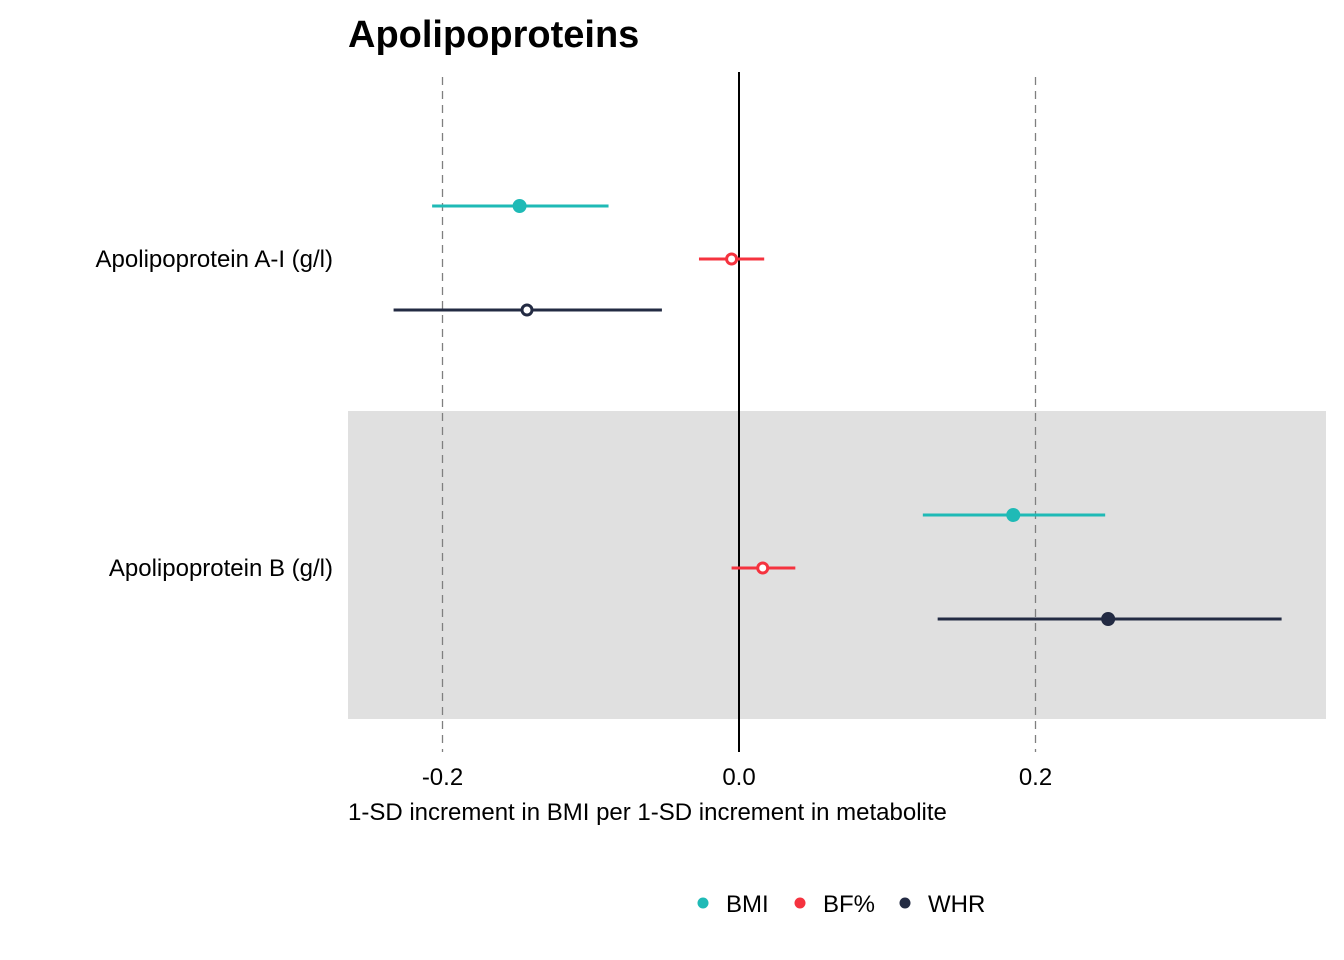  What do you see at coordinates (493, 35) in the screenshot?
I see `chart-title: Apolipoproteins` at bounding box center [493, 35].